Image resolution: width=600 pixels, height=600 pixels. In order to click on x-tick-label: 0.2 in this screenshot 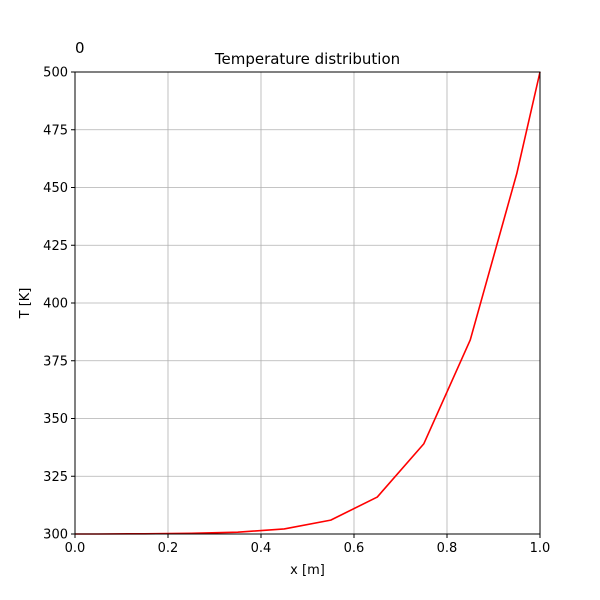, I will do `click(168, 548)`.